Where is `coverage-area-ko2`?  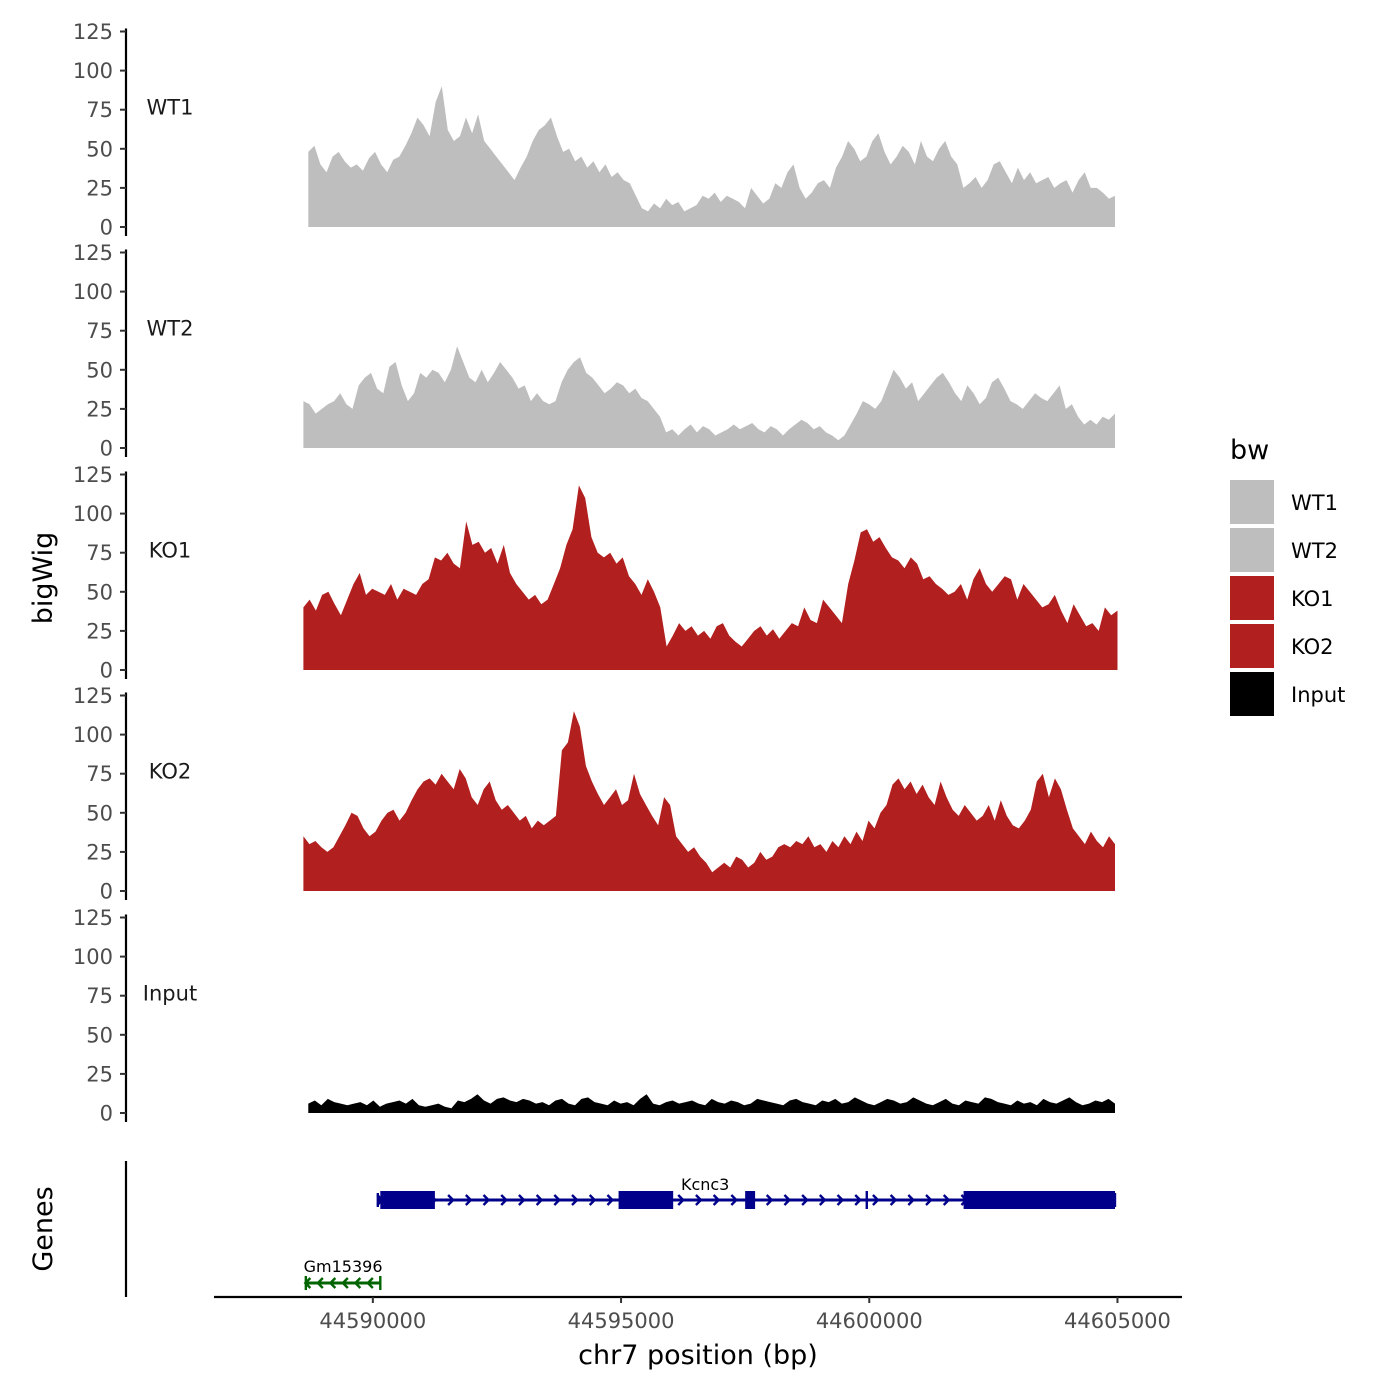 coverage-area-ko2 is located at coordinates (709, 801).